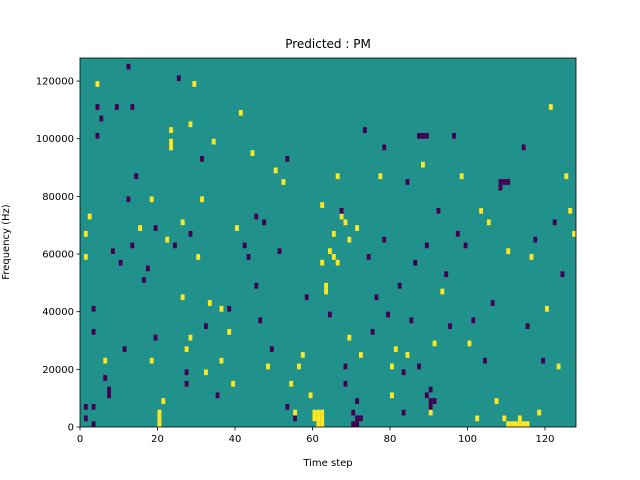  What do you see at coordinates (58, 255) in the screenshot?
I see `y-tick-label: 60000` at bounding box center [58, 255].